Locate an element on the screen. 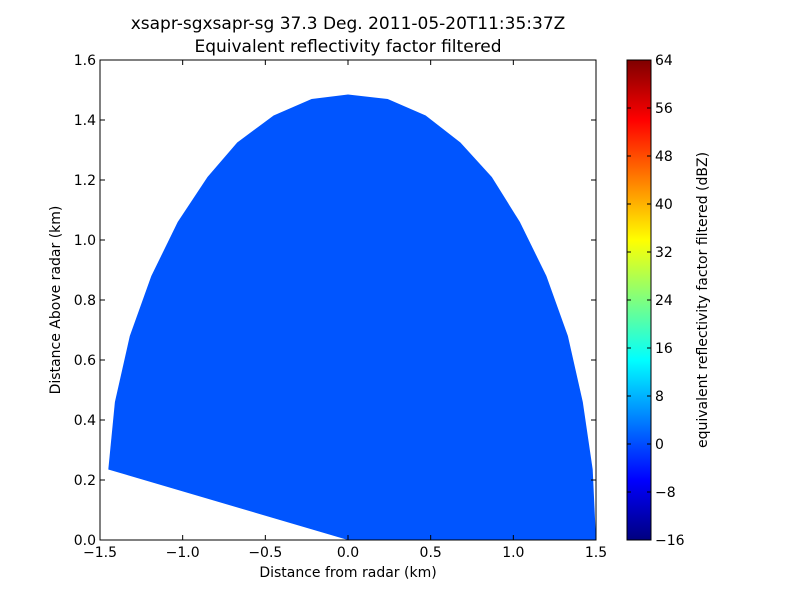 The image size is (800, 600). y-tick-label: 0.6 is located at coordinates (85, 361).